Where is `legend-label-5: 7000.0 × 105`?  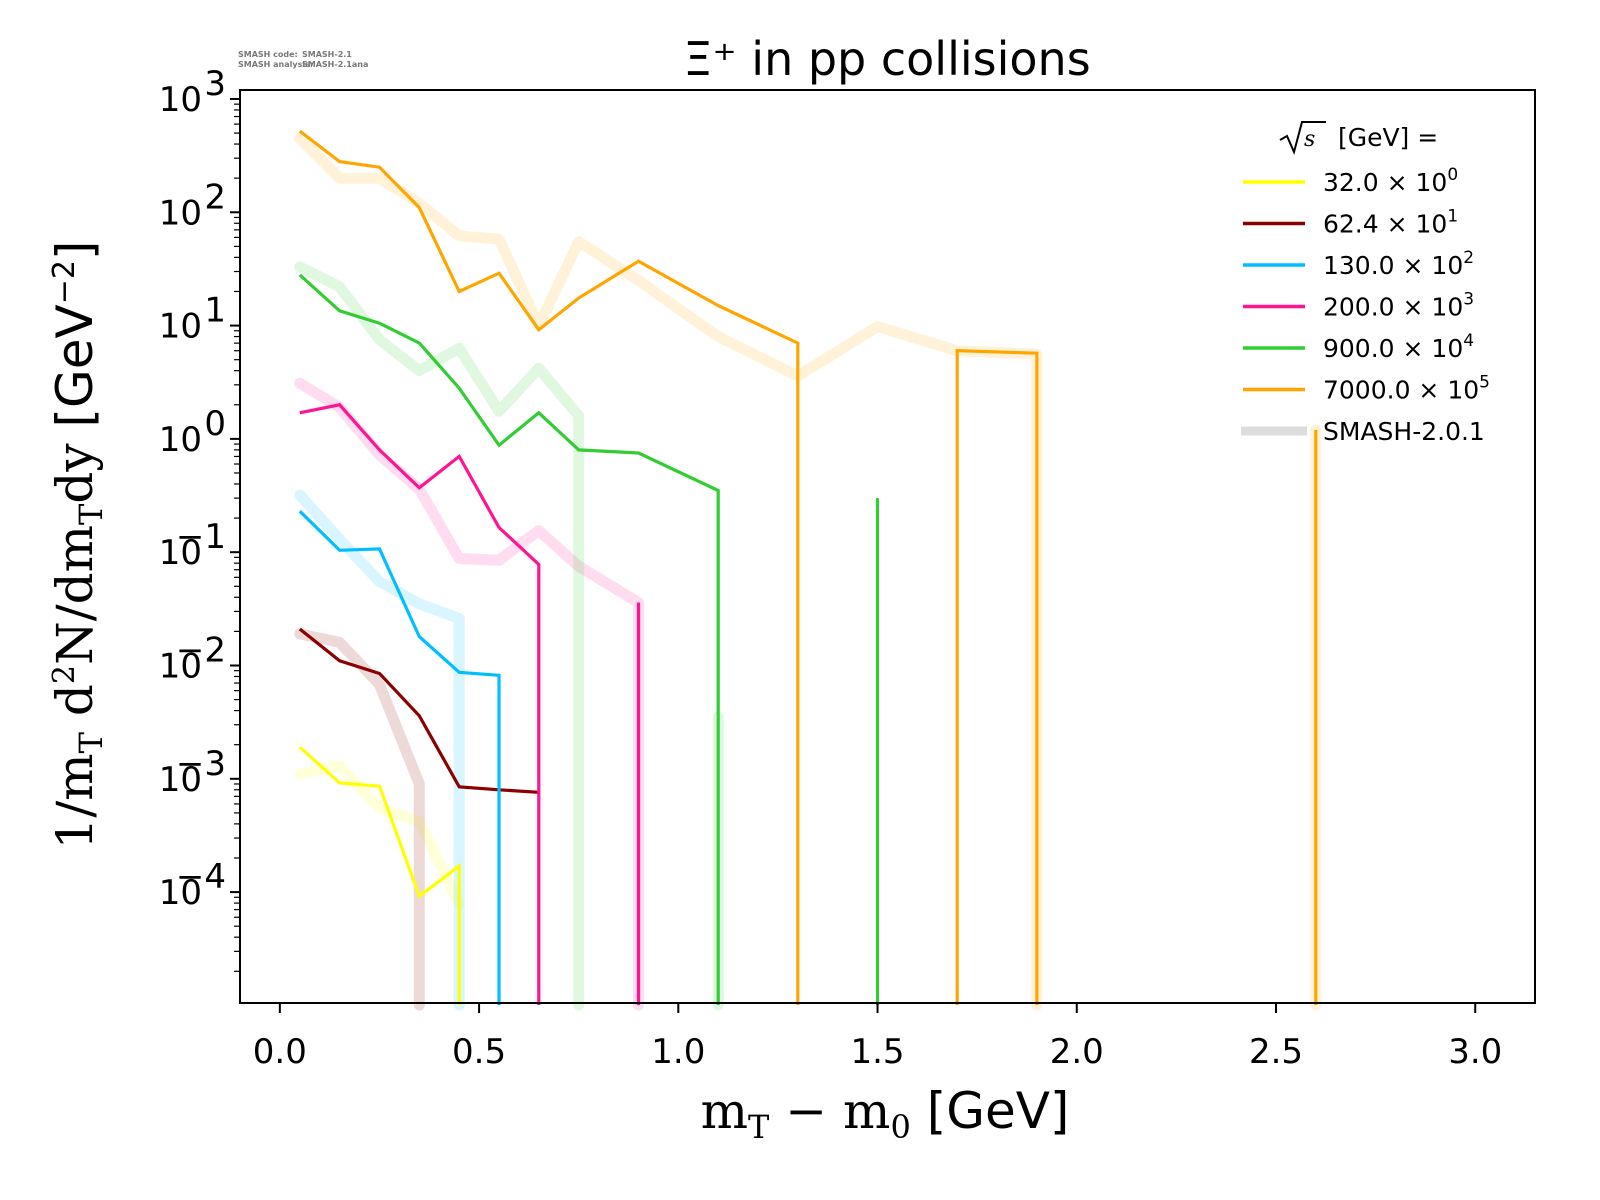
legend-label-5: 7000.0 × 105 is located at coordinates (1406, 389).